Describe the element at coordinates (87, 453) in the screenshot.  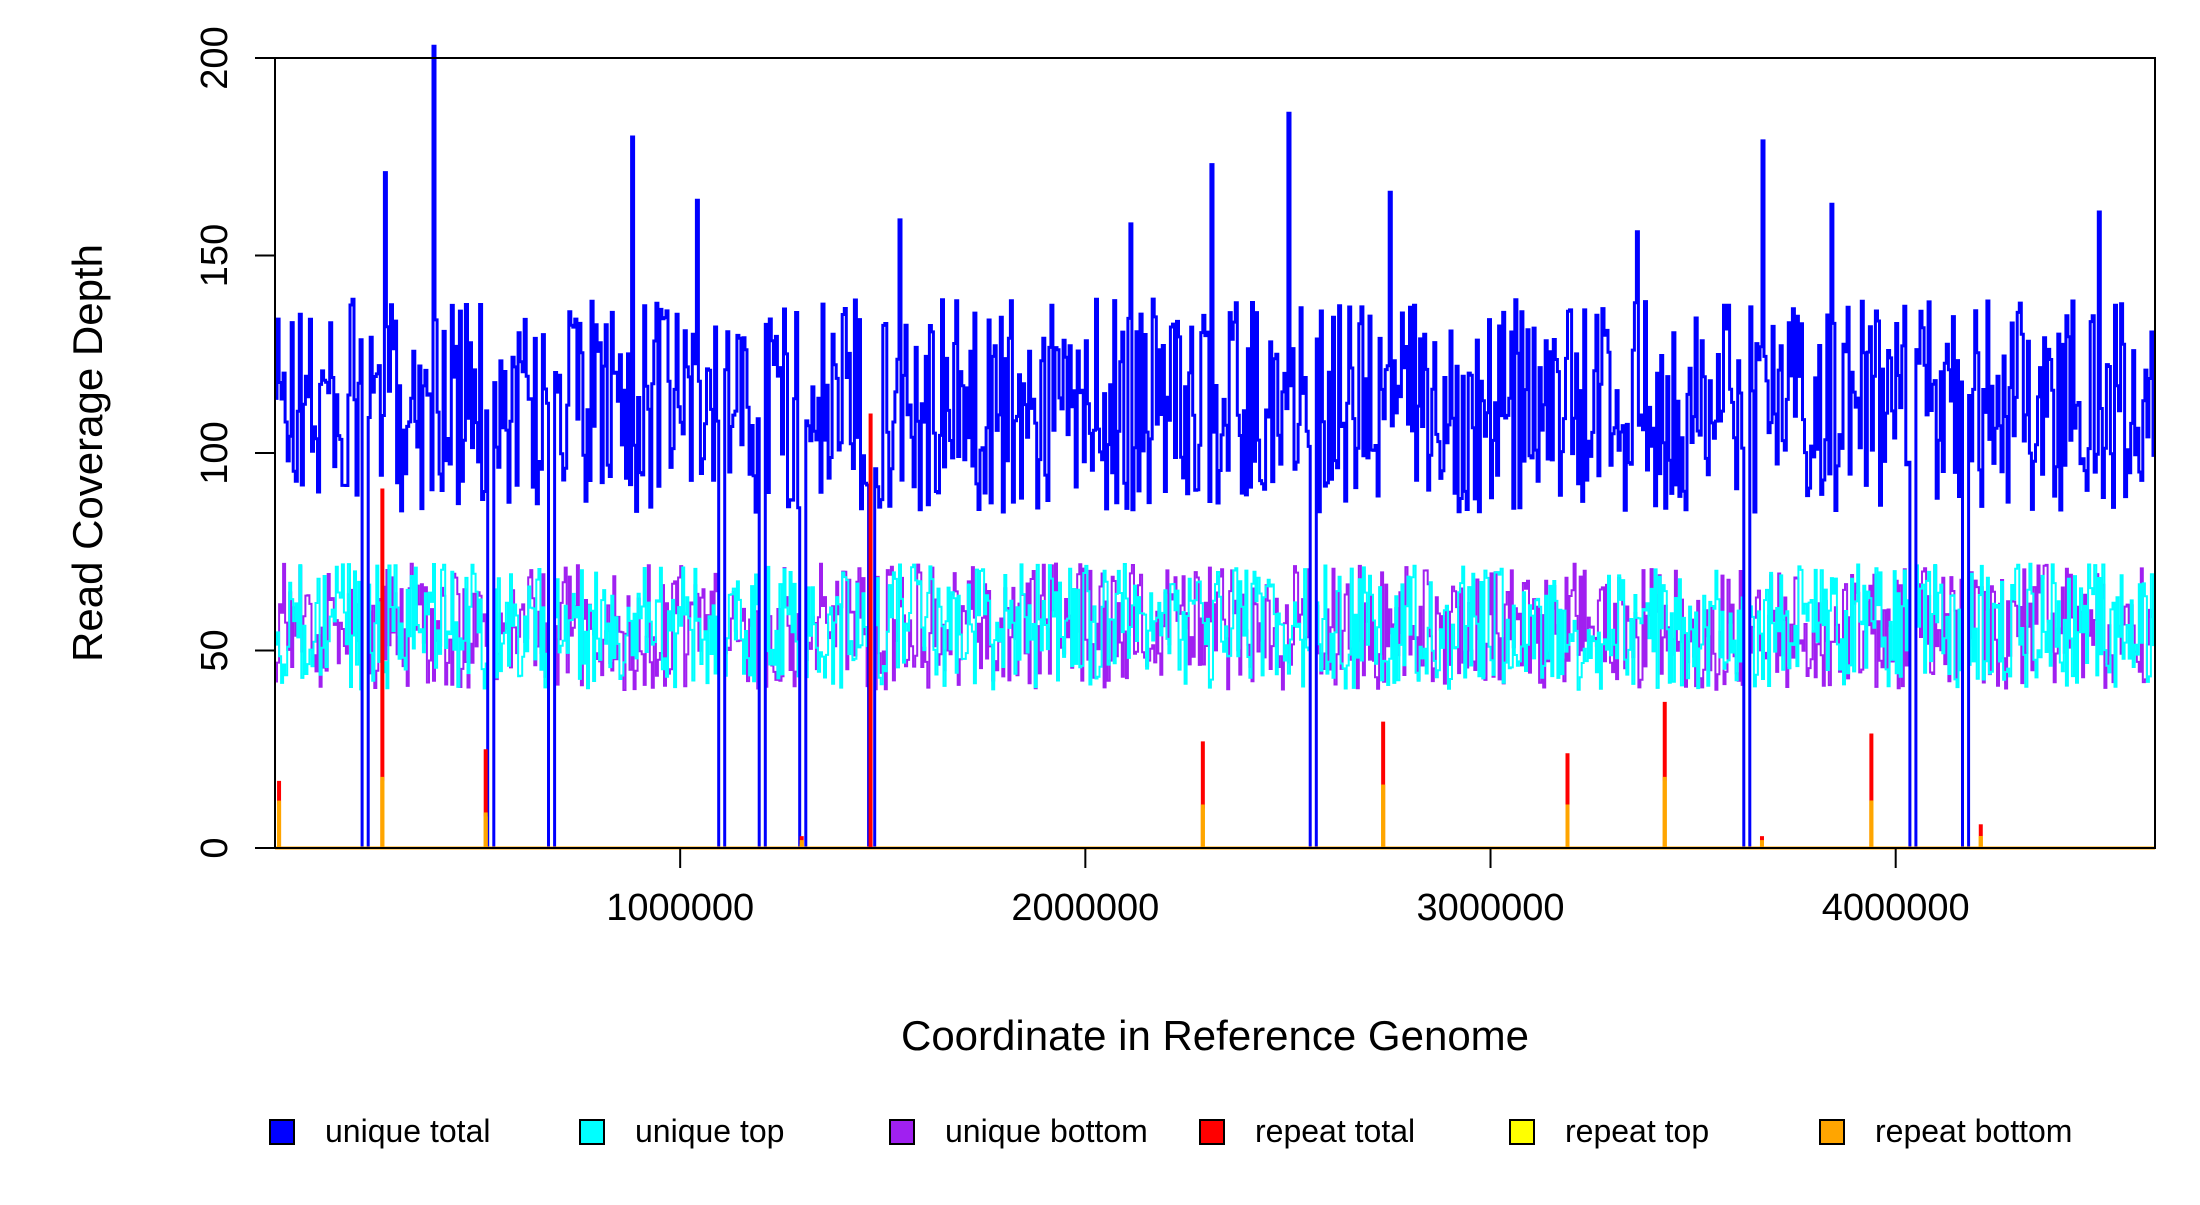
I see `y-axis-title: Read Coverage Depth` at that location.